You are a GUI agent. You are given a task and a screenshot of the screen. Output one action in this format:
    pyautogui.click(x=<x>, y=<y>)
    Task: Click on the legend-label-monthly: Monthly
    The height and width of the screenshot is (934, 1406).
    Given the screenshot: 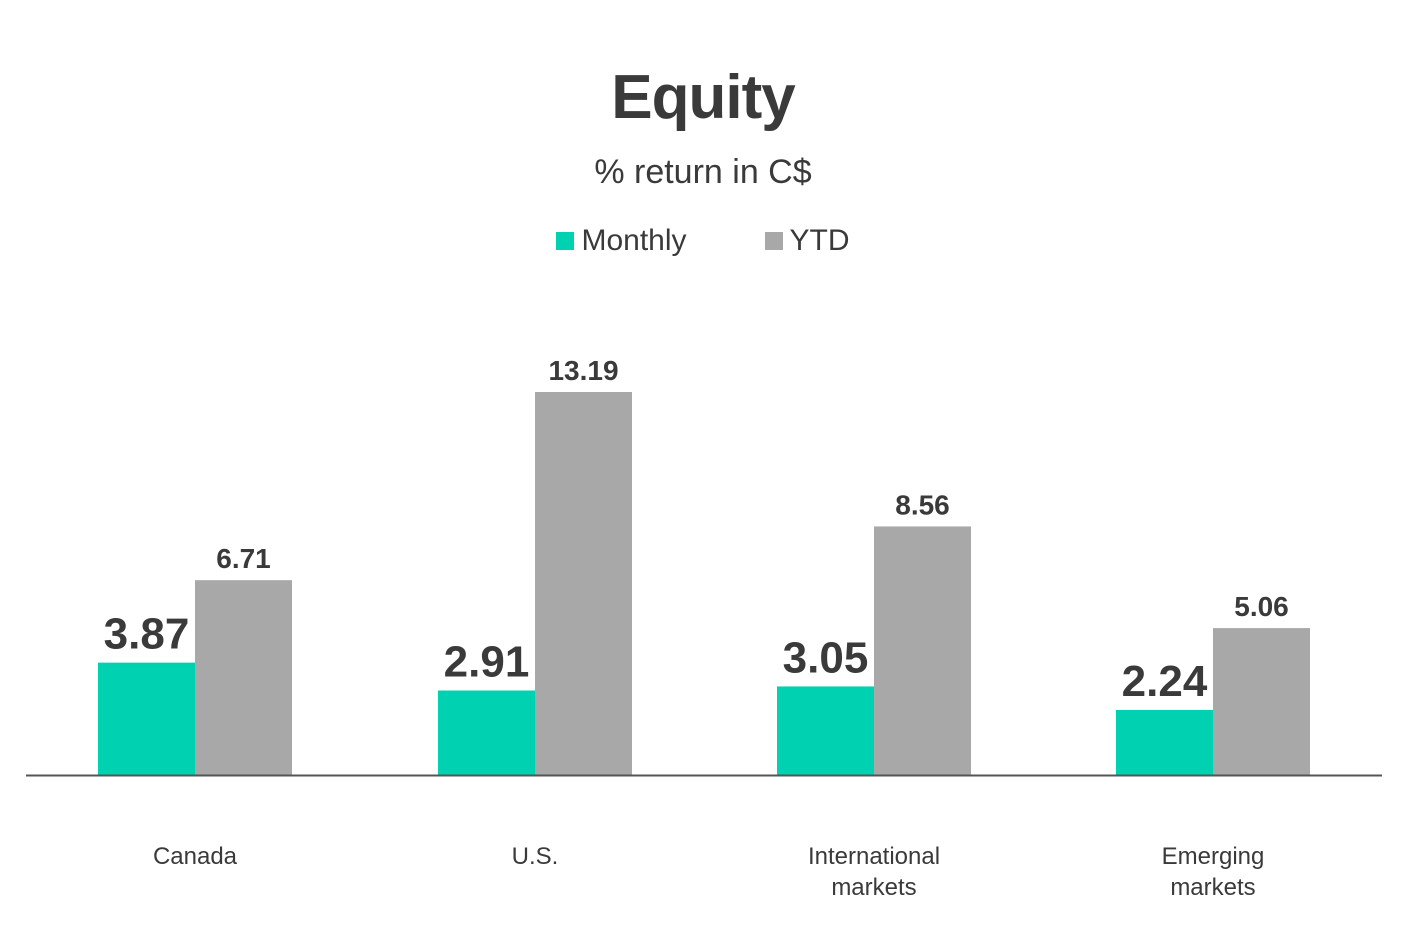 What is the action you would take?
    pyautogui.click(x=634, y=240)
    